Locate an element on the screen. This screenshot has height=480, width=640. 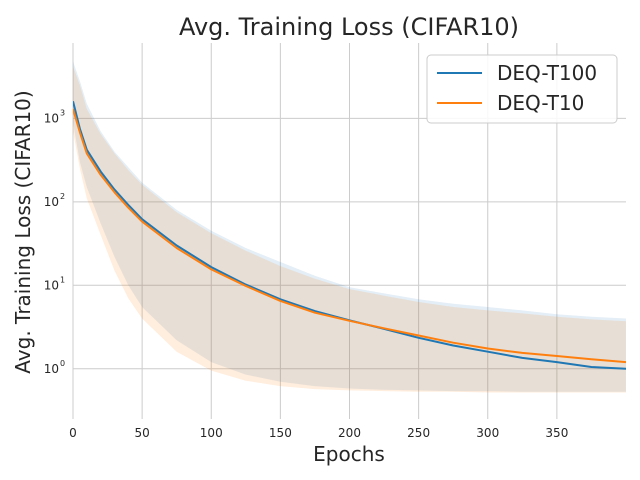
x-tick-label: 250 is located at coordinates (418, 433).